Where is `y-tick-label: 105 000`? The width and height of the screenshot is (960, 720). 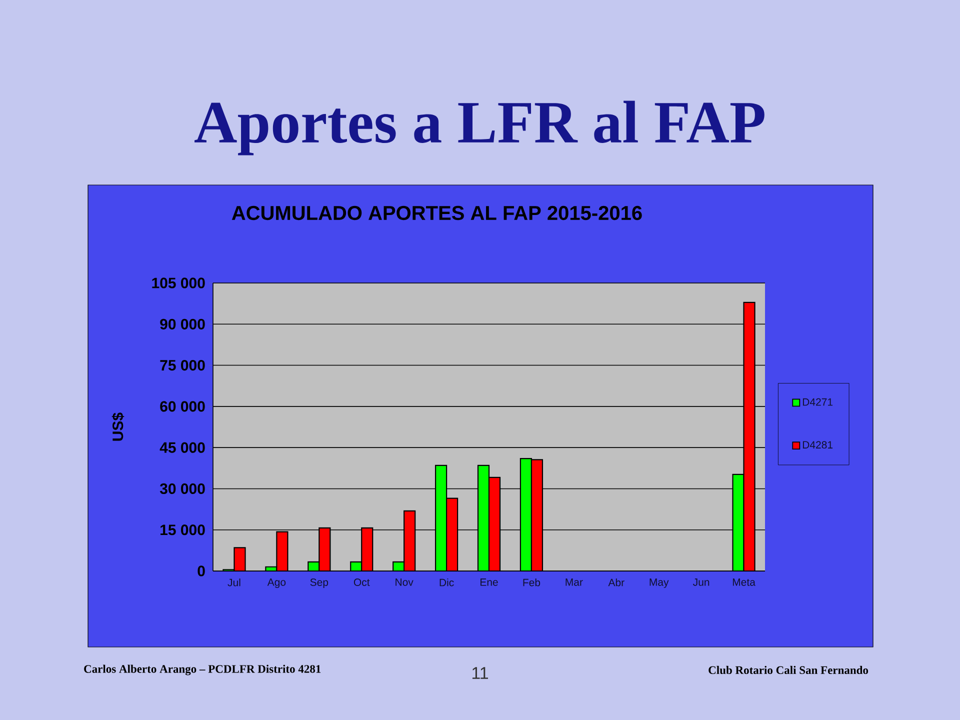 y-tick-label: 105 000 is located at coordinates (178, 283).